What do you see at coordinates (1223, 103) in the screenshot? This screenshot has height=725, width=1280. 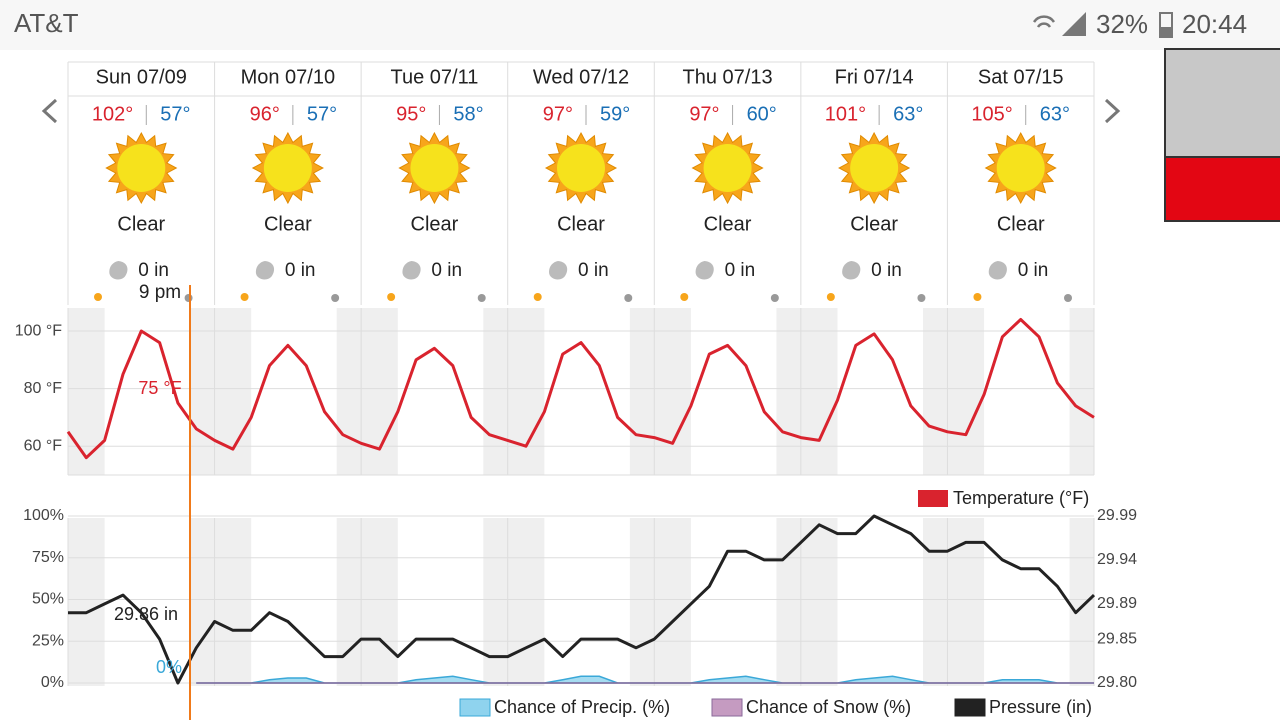 I see `ad-image` at bounding box center [1223, 103].